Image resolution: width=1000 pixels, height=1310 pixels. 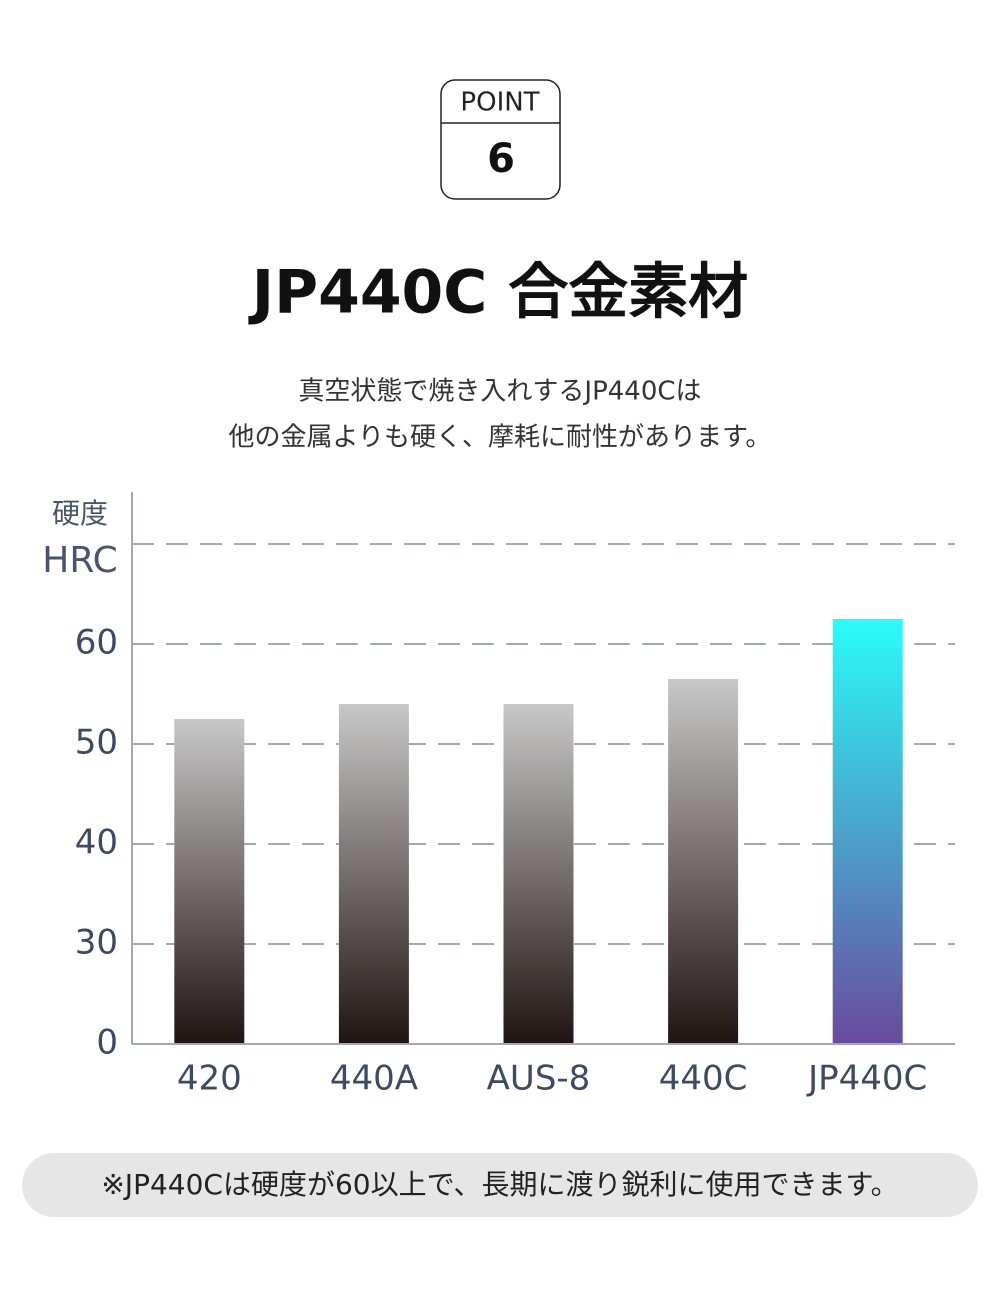 I want to click on note-pill, so click(x=500, y=1185).